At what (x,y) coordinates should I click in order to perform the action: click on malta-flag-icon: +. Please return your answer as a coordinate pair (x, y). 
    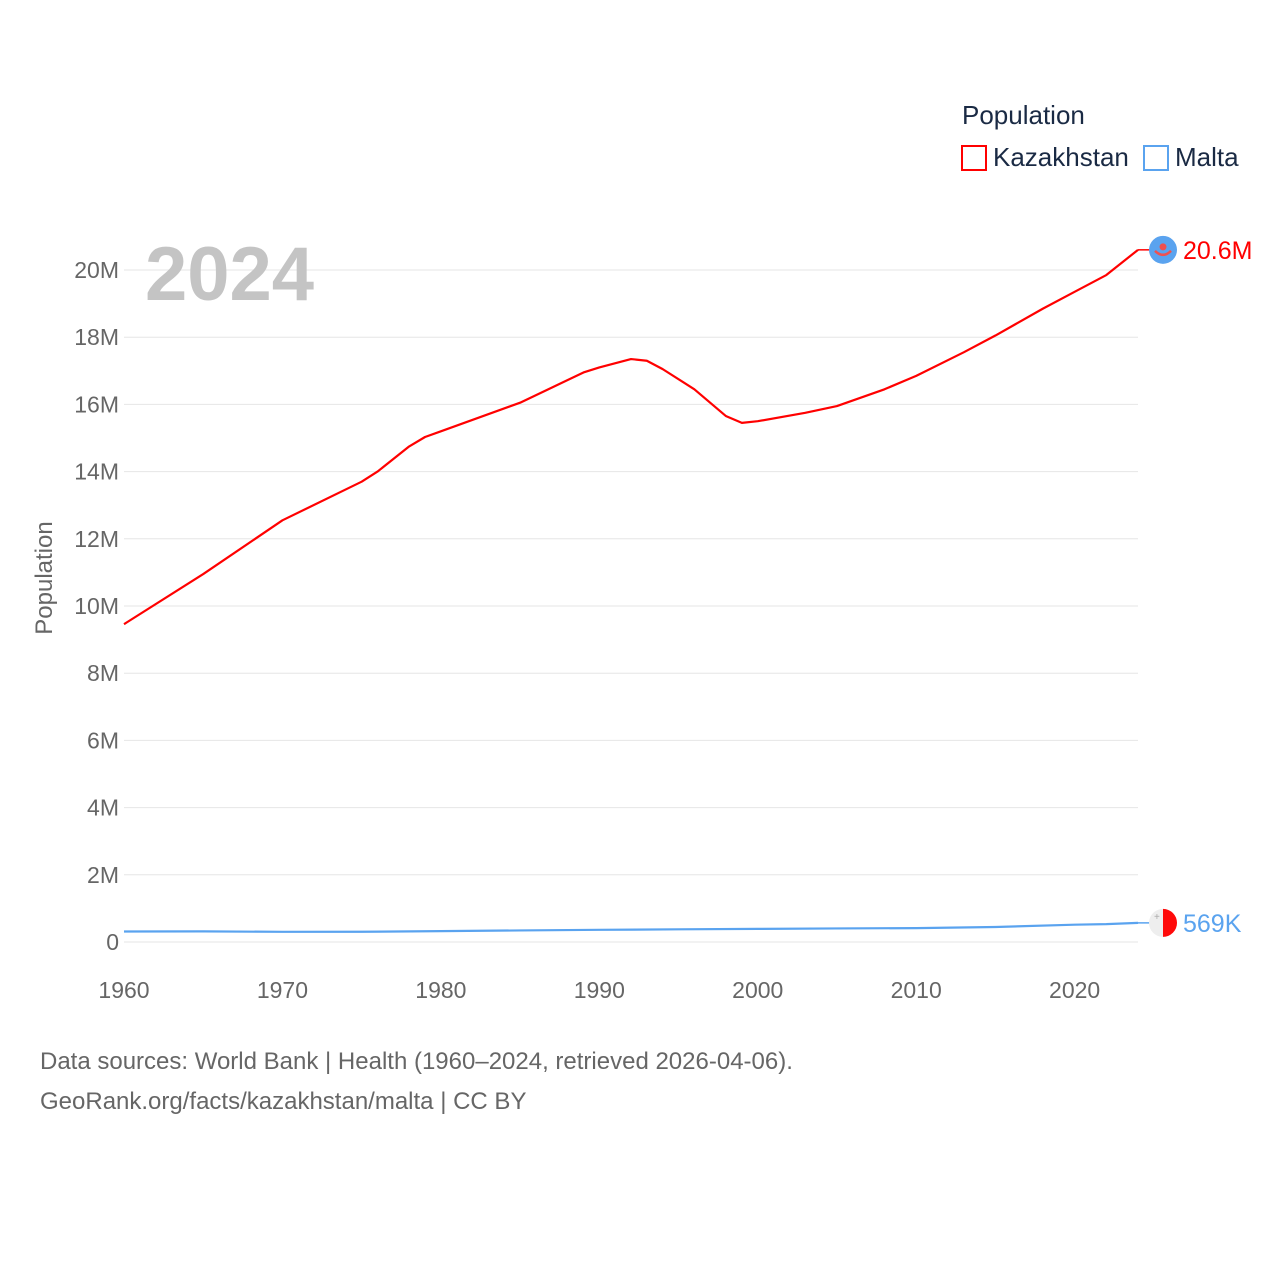
    Looking at the image, I should click on (1163, 922).